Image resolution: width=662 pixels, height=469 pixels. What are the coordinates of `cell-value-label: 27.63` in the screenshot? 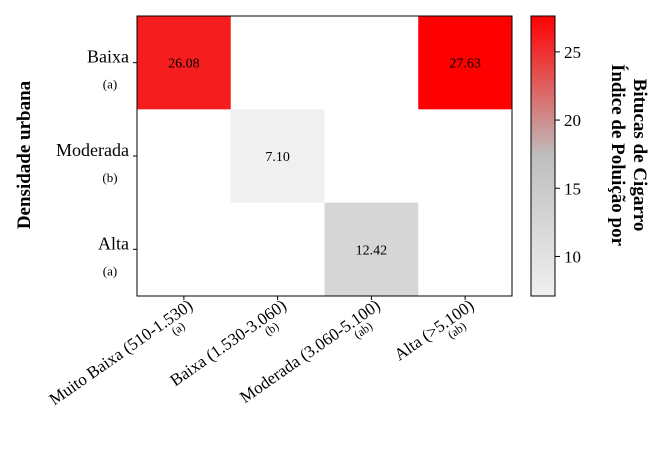 It's located at (465, 64).